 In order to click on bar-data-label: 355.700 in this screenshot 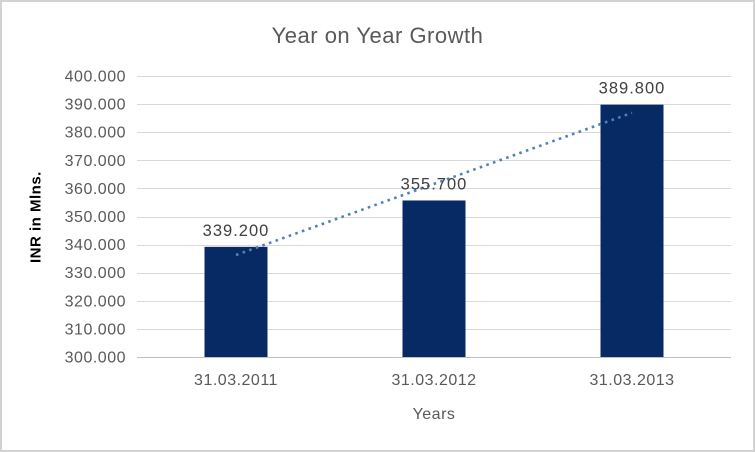, I will do `click(434, 184)`.